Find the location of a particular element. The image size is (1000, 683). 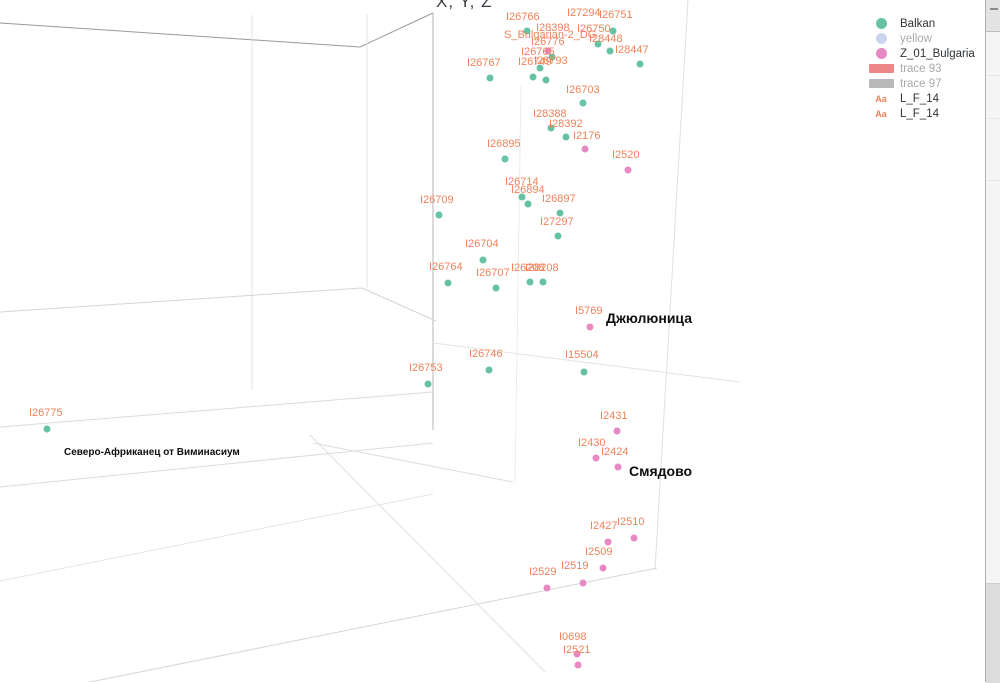

data-point-I26750 is located at coordinates (598, 44).